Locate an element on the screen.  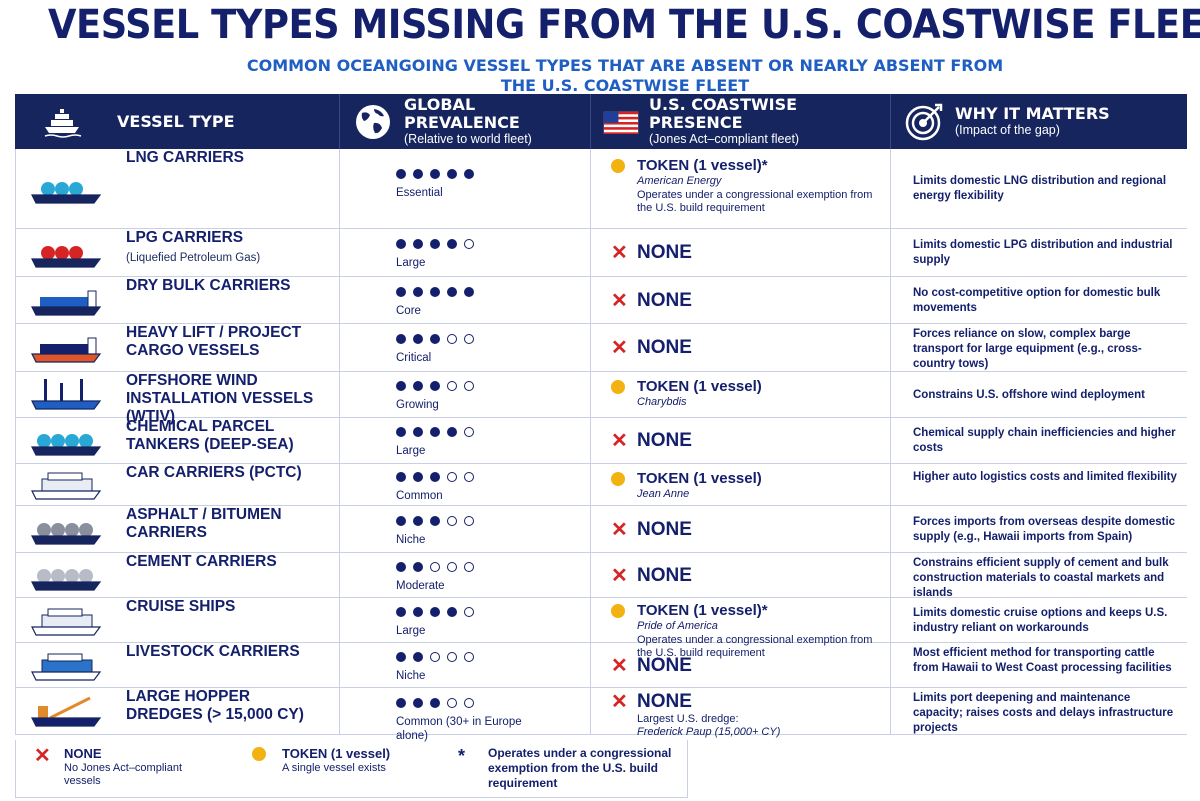
vessel-name: DRY BULK CARRIERS is located at coordinates (226, 286).